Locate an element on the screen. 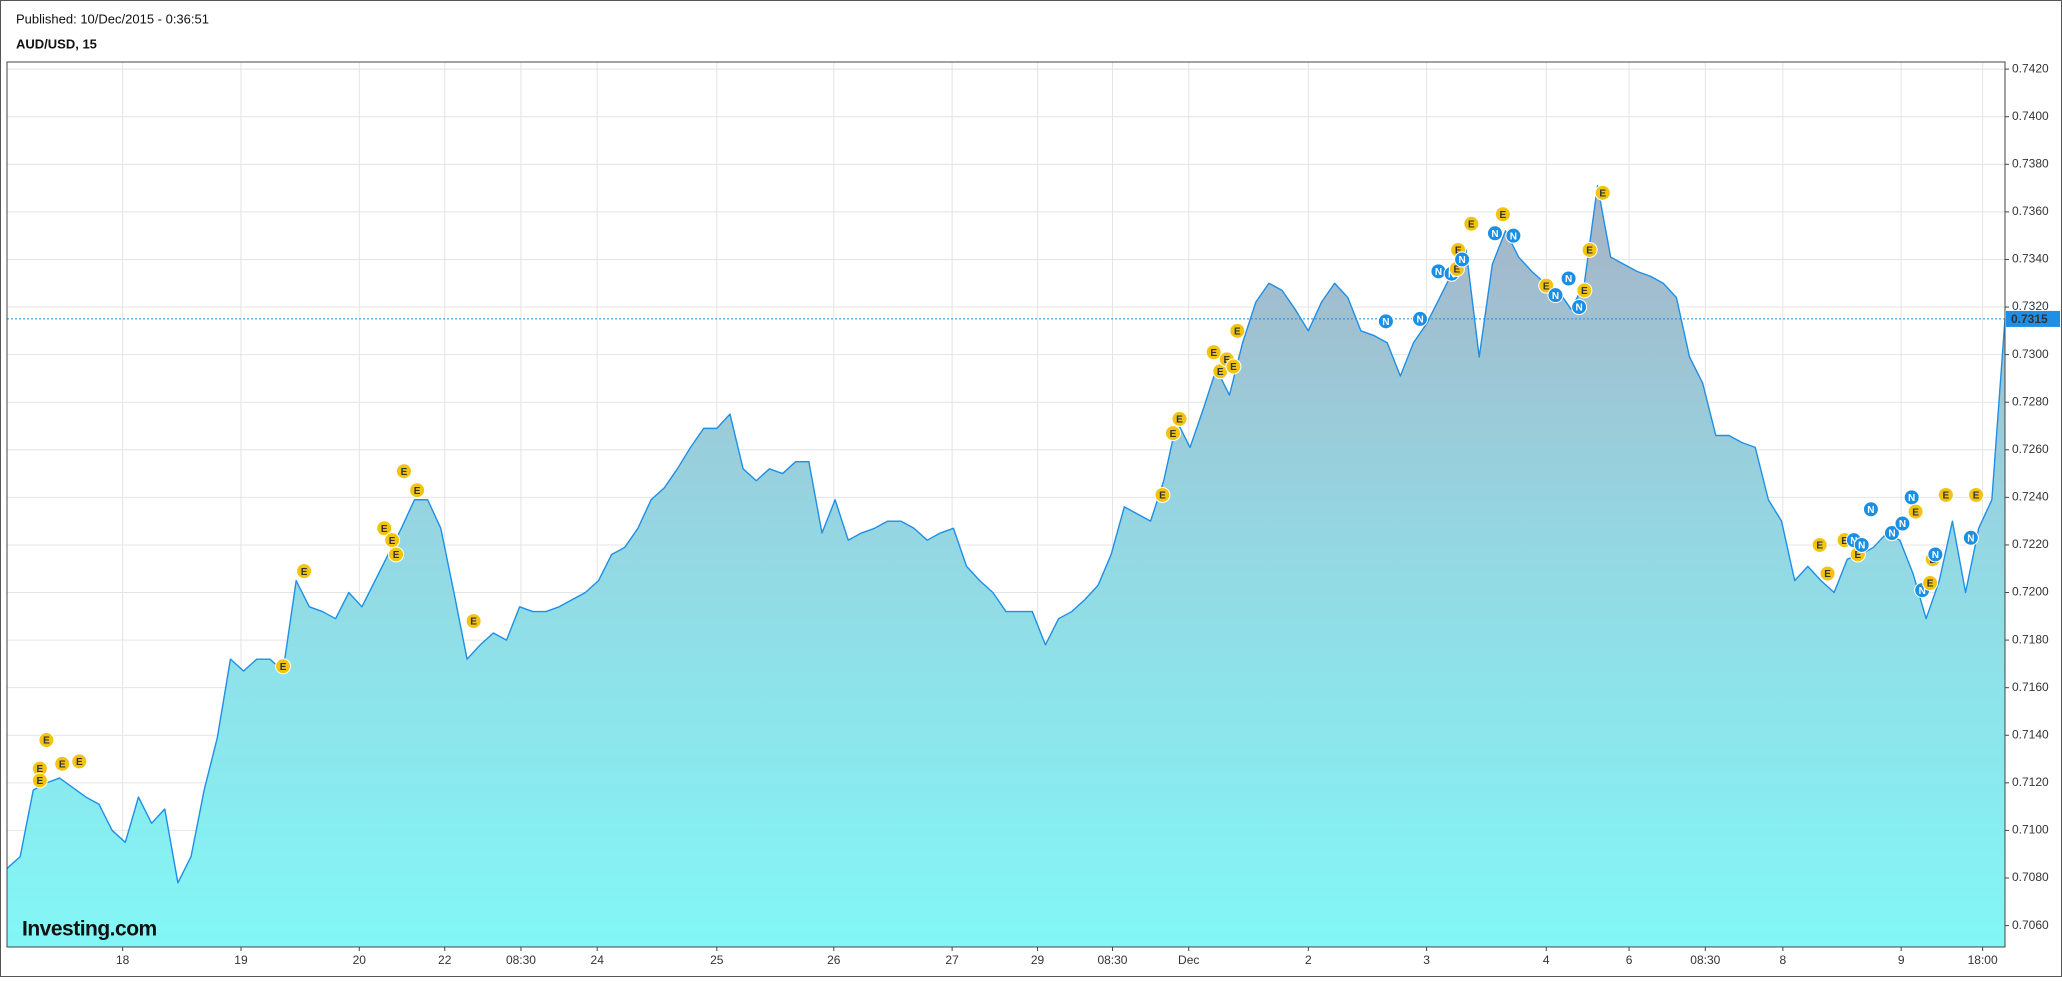 The width and height of the screenshot is (2062, 982). published: Published: 10/Dec/2015 - 0:36:51 is located at coordinates (112, 18).